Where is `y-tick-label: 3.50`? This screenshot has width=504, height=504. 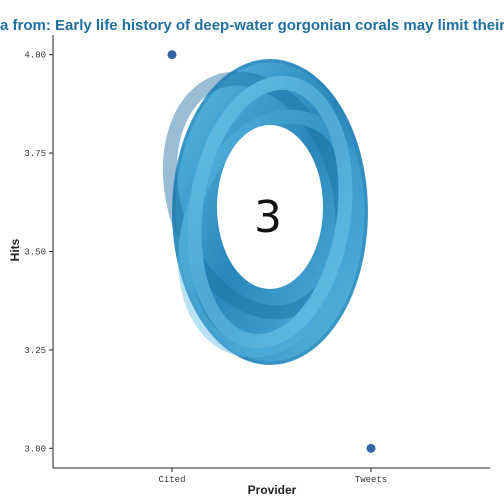
y-tick-label: 3.50 is located at coordinates (35, 253).